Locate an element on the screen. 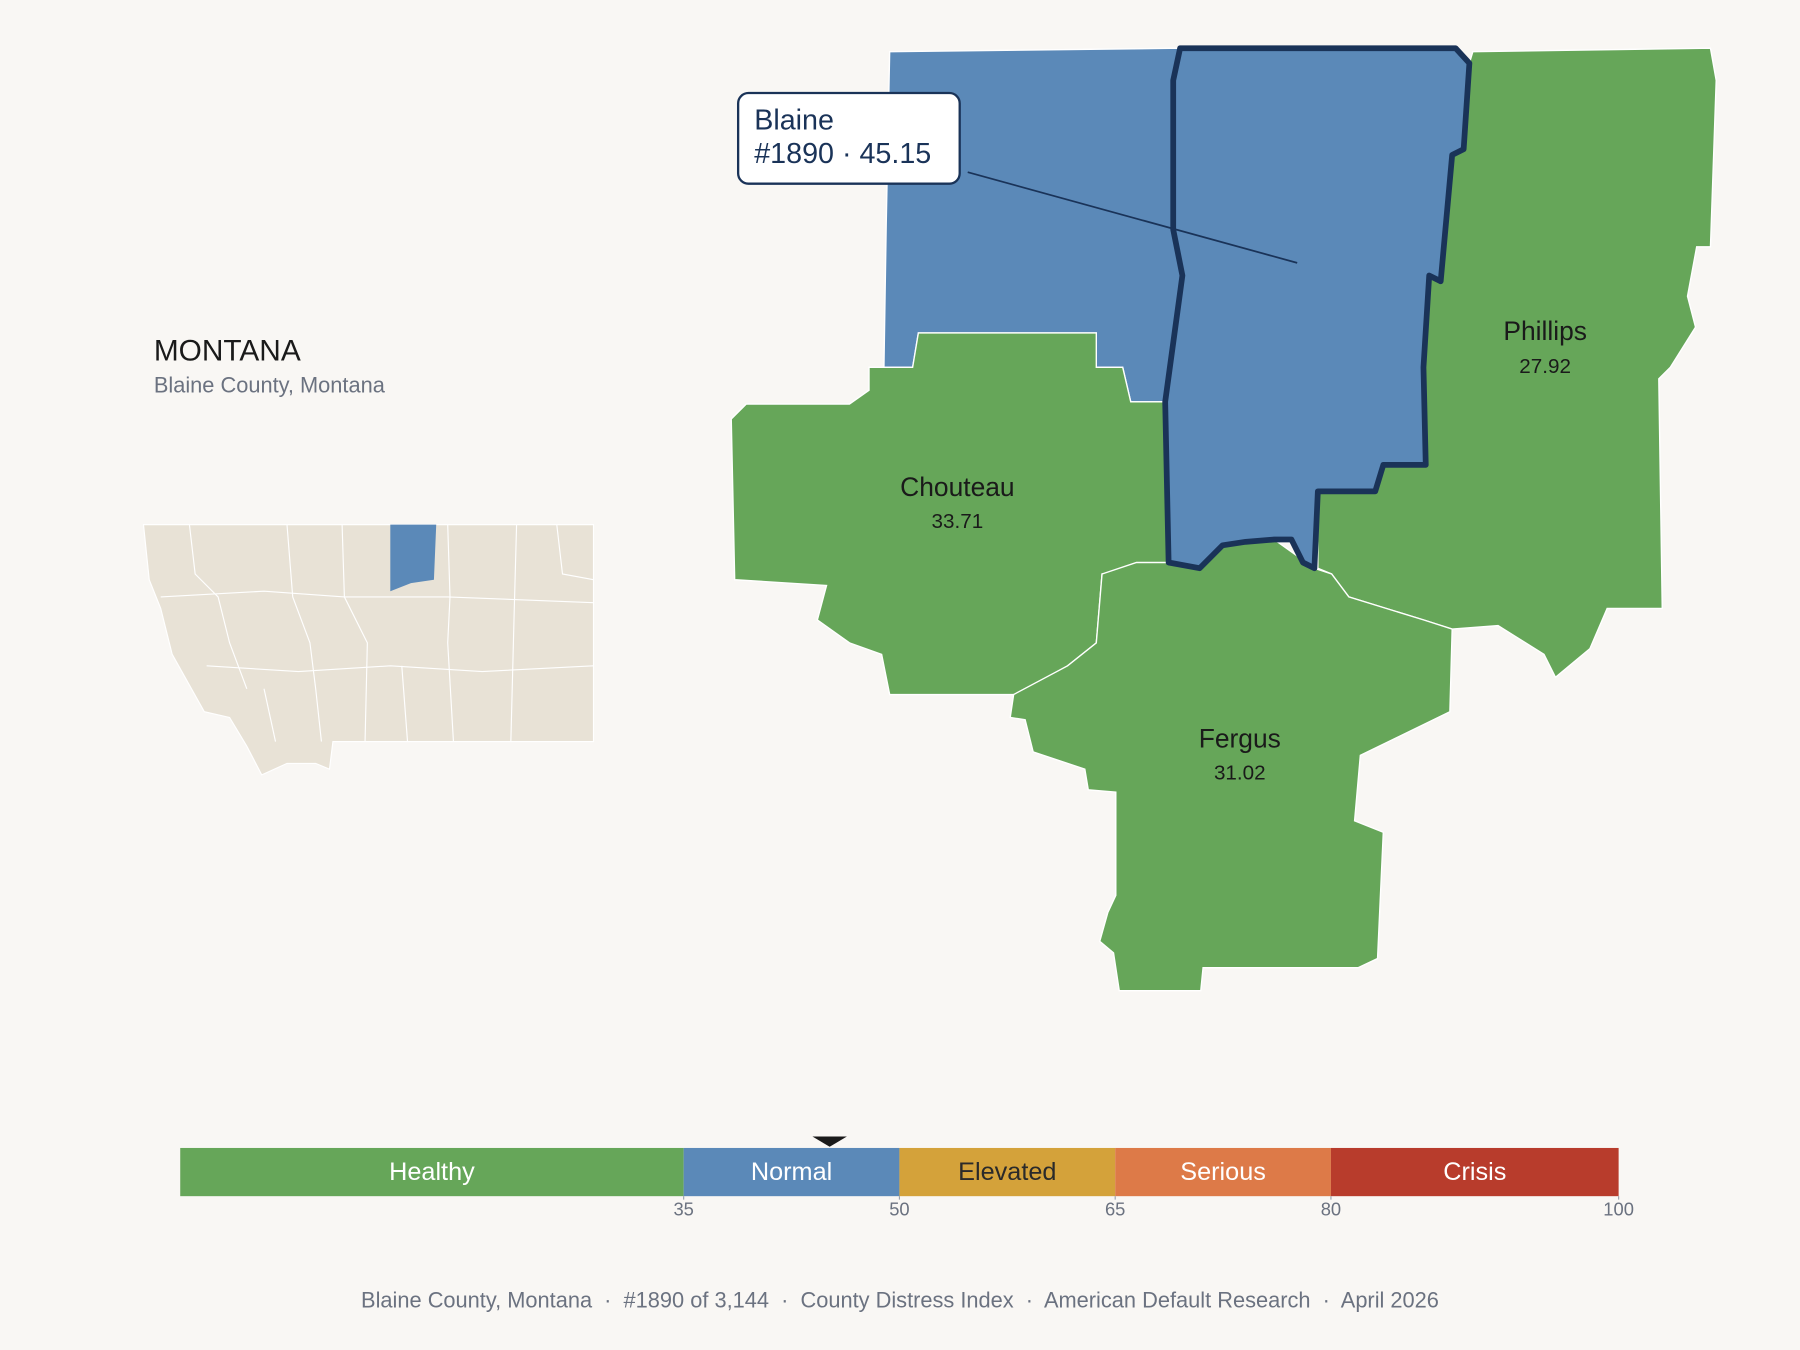  state-county-lines is located at coordinates (377, 633).